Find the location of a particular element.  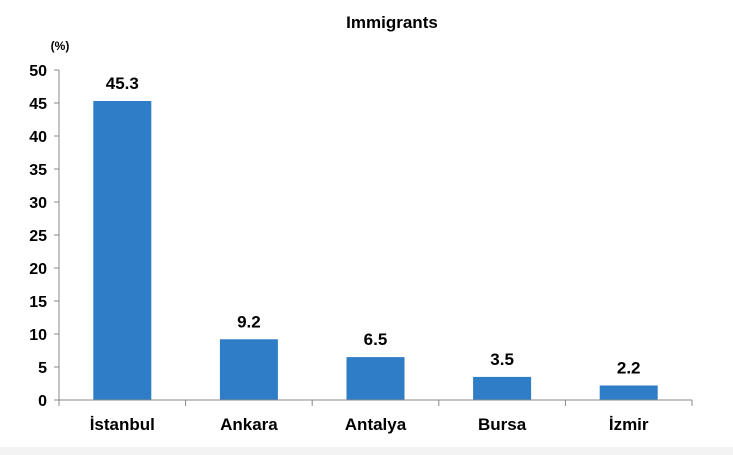

category-label-1: Ankara is located at coordinates (249, 424).